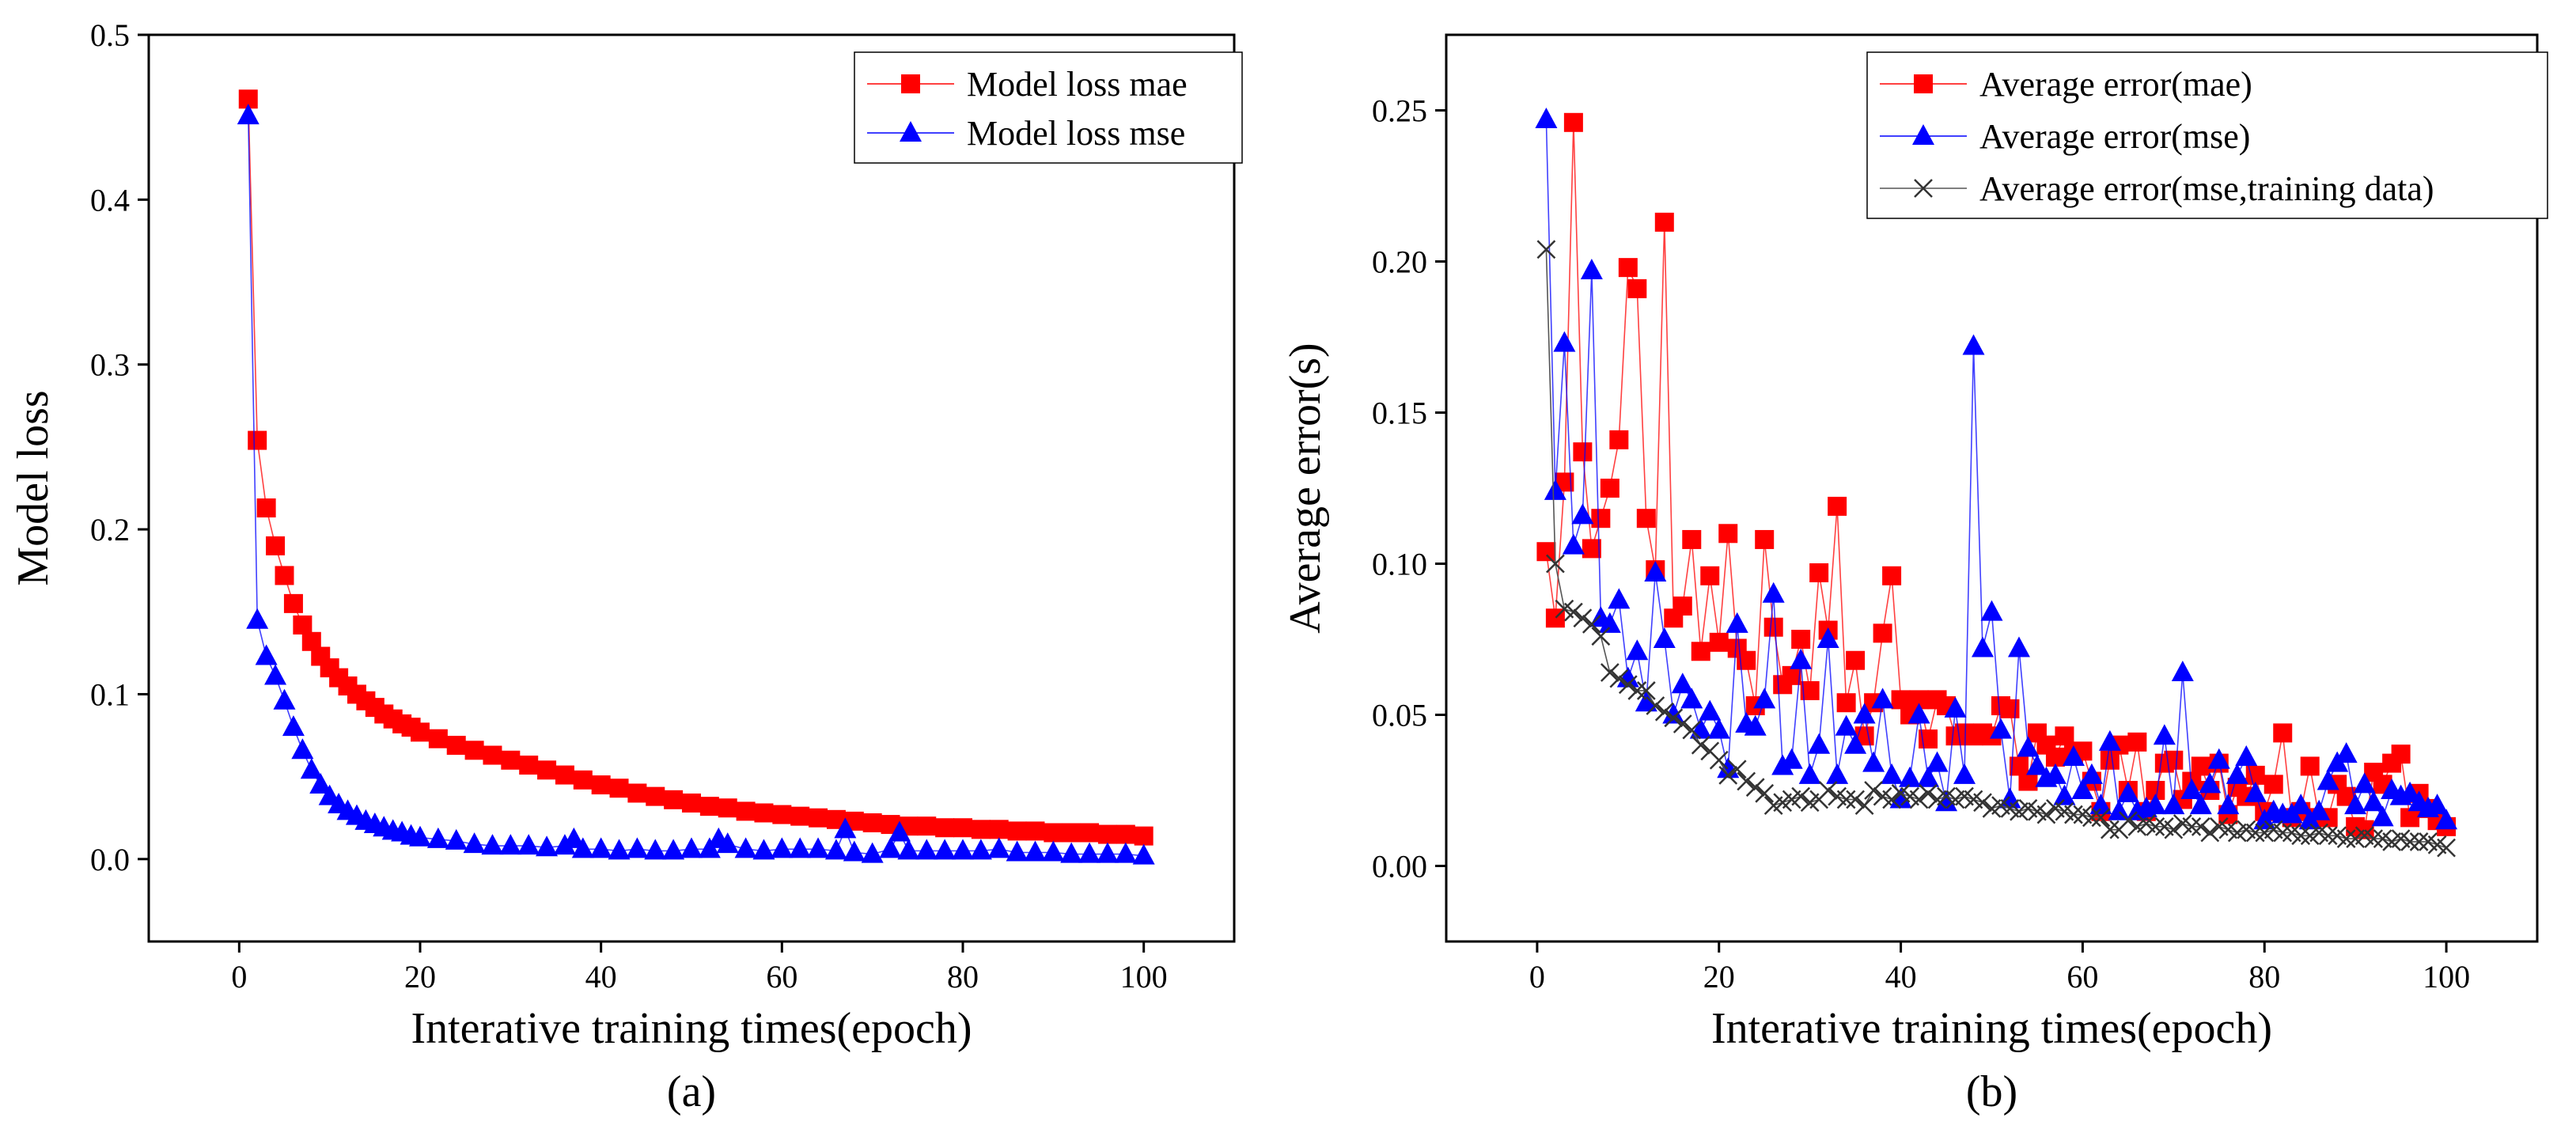  Describe the element at coordinates (1991, 1091) in the screenshot. I see `panel-label: (b)` at that location.